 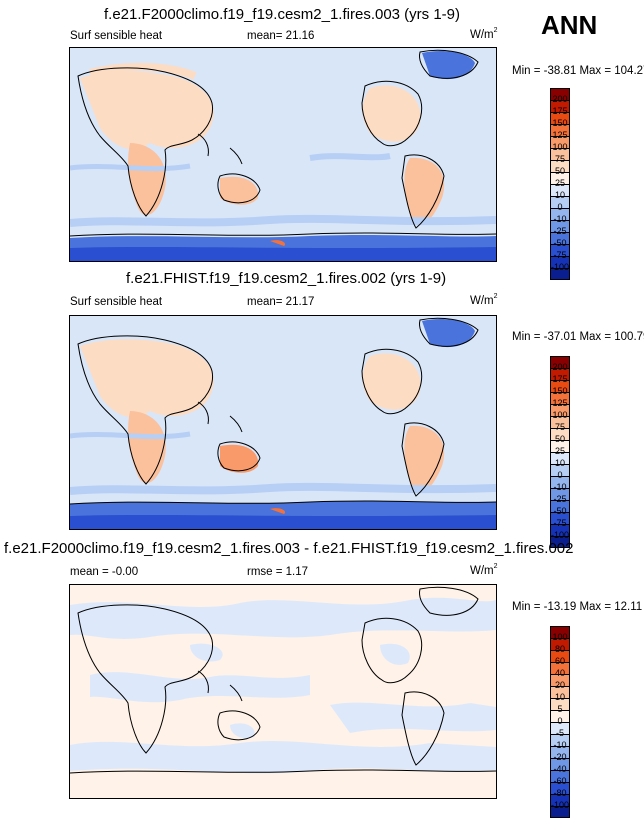 I want to click on panel3-rmse-label: rmse = 1.17, so click(x=278, y=572).